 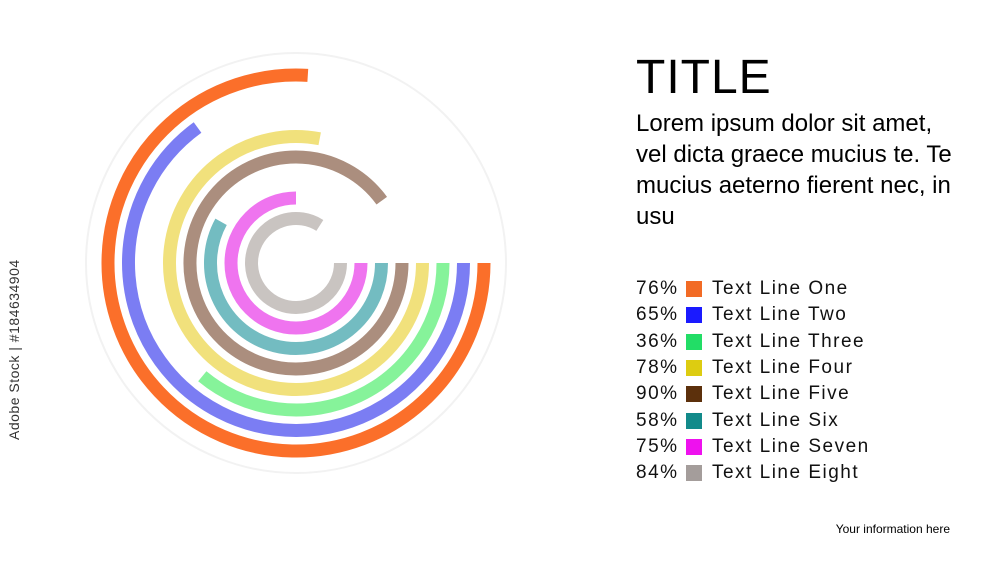 I want to click on stock-watermark: Adobe Stock | #184634904, so click(x=14, y=349).